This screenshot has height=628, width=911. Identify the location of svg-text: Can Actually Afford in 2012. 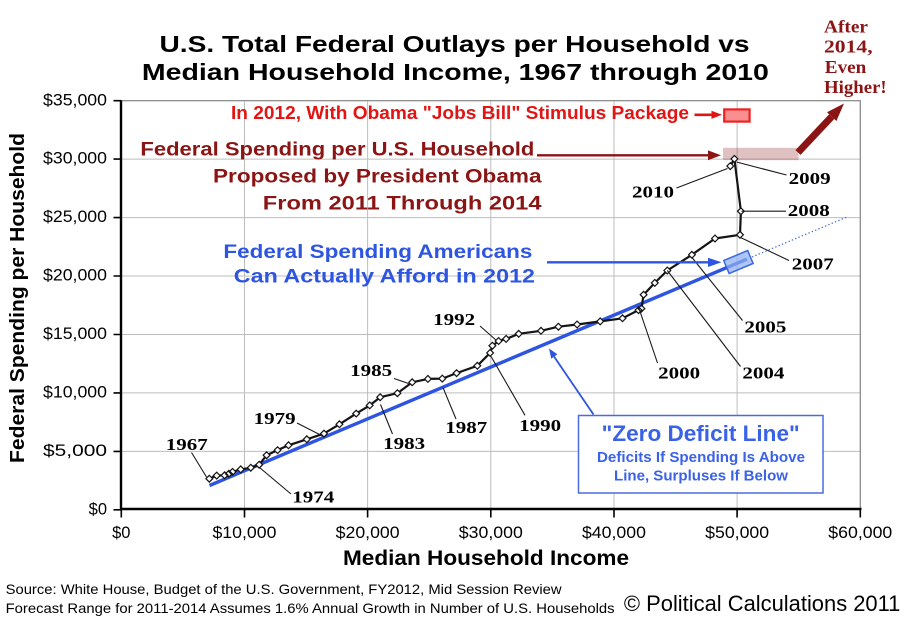
(384, 276).